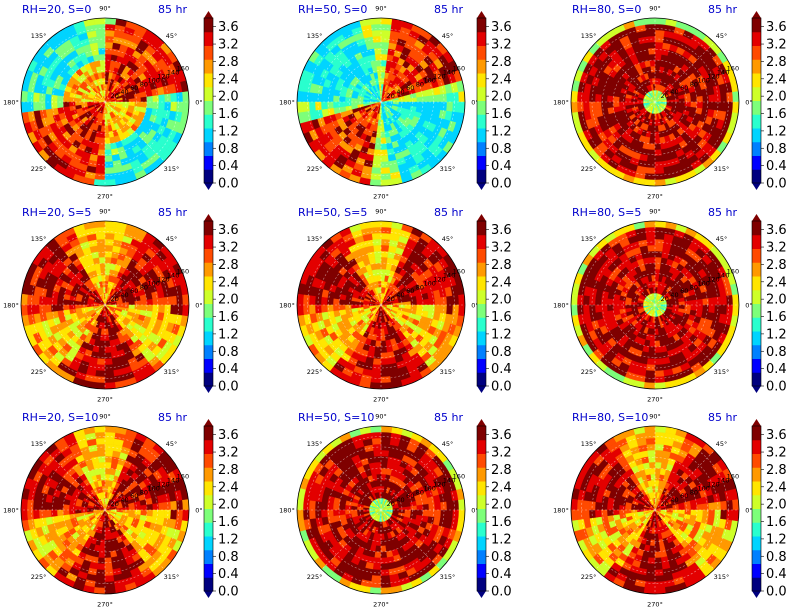 The image size is (789, 612). Describe the element at coordinates (228, 387) in the screenshot. I see `colorbar-tick-label: 0.0` at that location.